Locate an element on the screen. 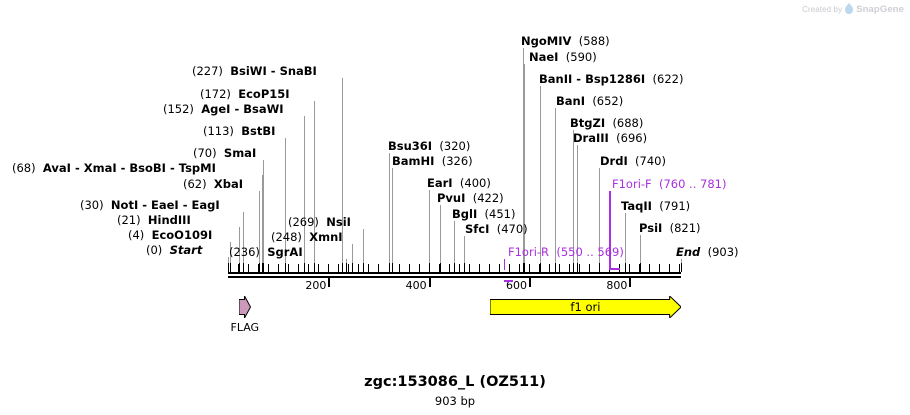 The height and width of the screenshot is (415, 910). enzyme-name: NsiI is located at coordinates (338, 222).